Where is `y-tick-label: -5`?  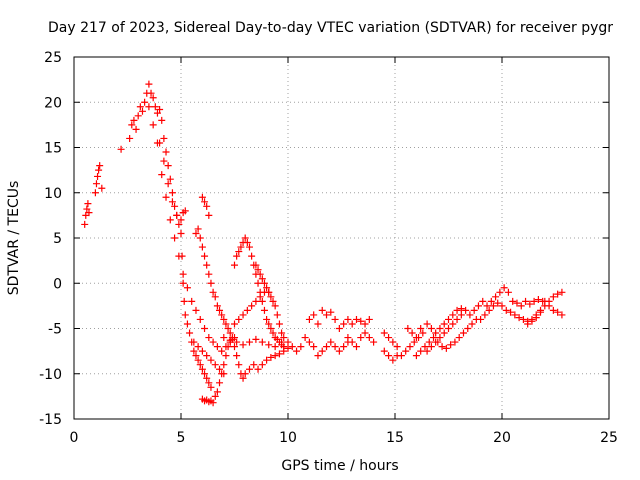 y-tick-label: -5 is located at coordinates (55, 330).